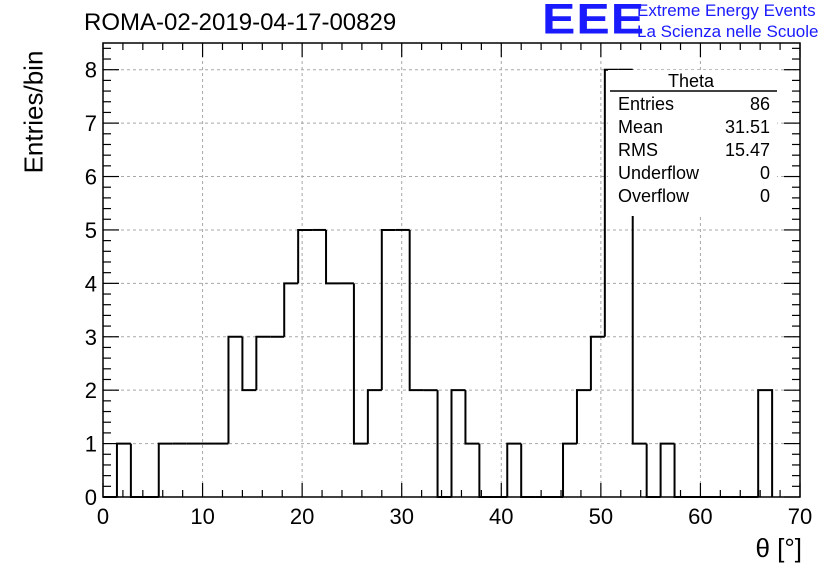 The height and width of the screenshot is (572, 836). Describe the element at coordinates (759, 104) in the screenshot. I see `stats-value-entries: 86` at that location.